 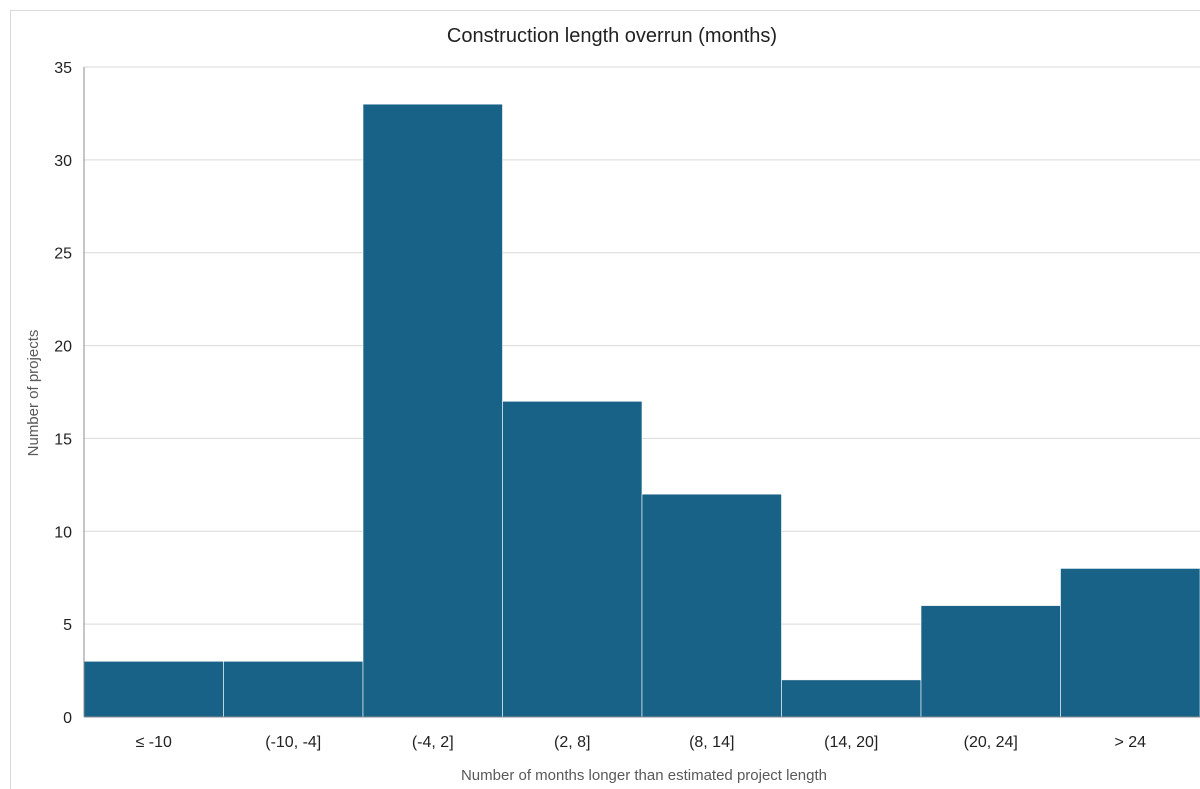 What do you see at coordinates (63, 161) in the screenshot?
I see `y-tick-label: 30` at bounding box center [63, 161].